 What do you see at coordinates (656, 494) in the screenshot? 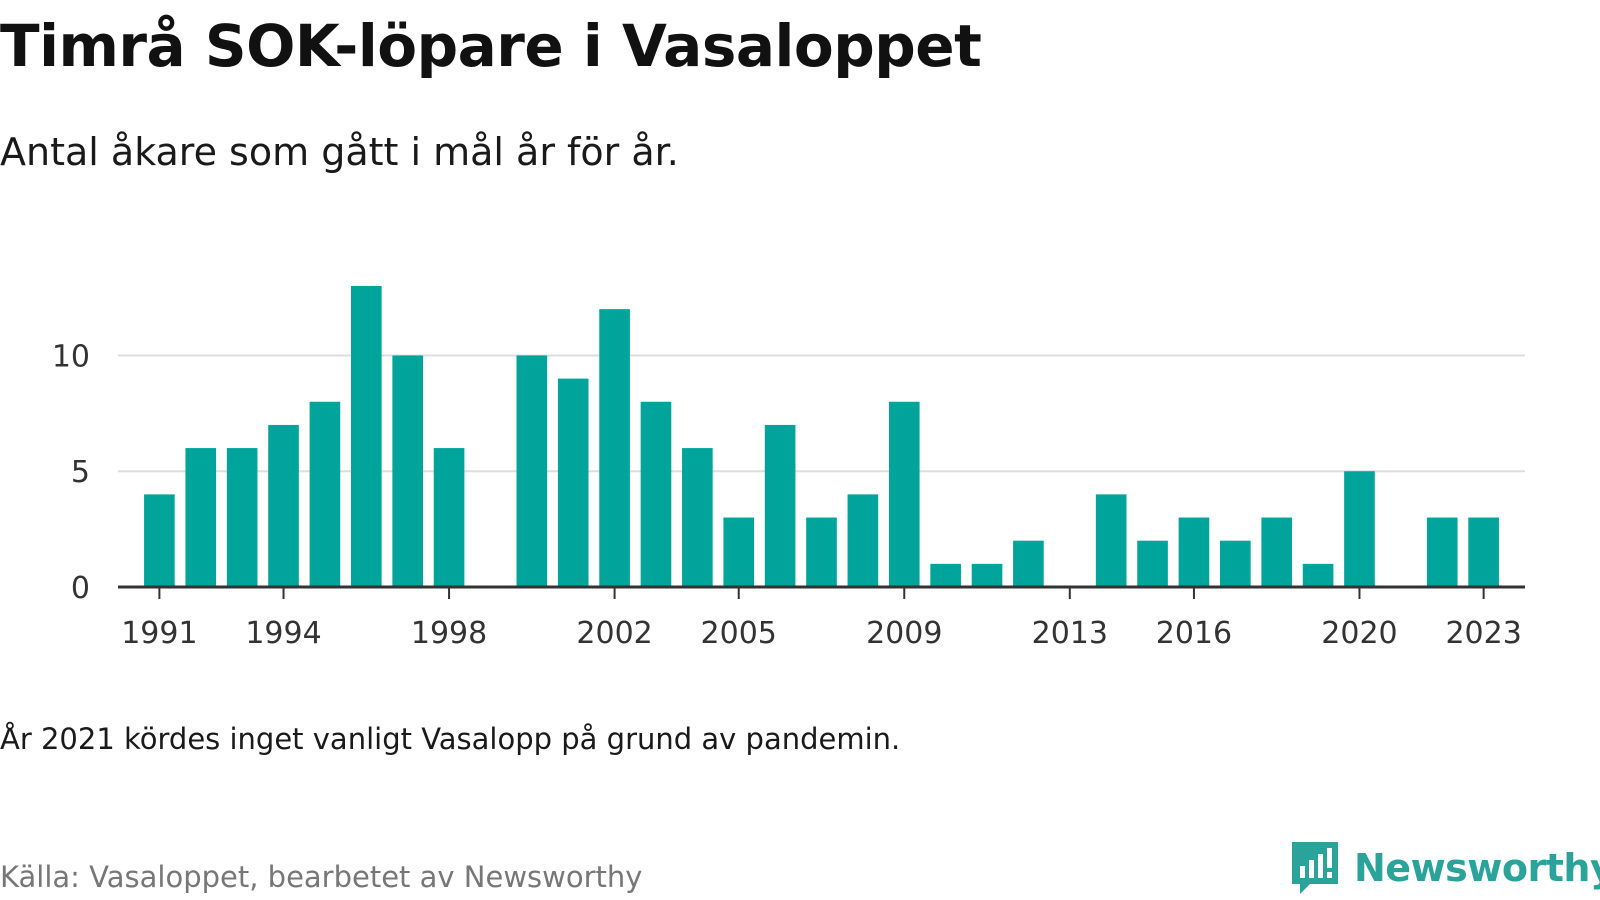
I see `bar-2003` at bounding box center [656, 494].